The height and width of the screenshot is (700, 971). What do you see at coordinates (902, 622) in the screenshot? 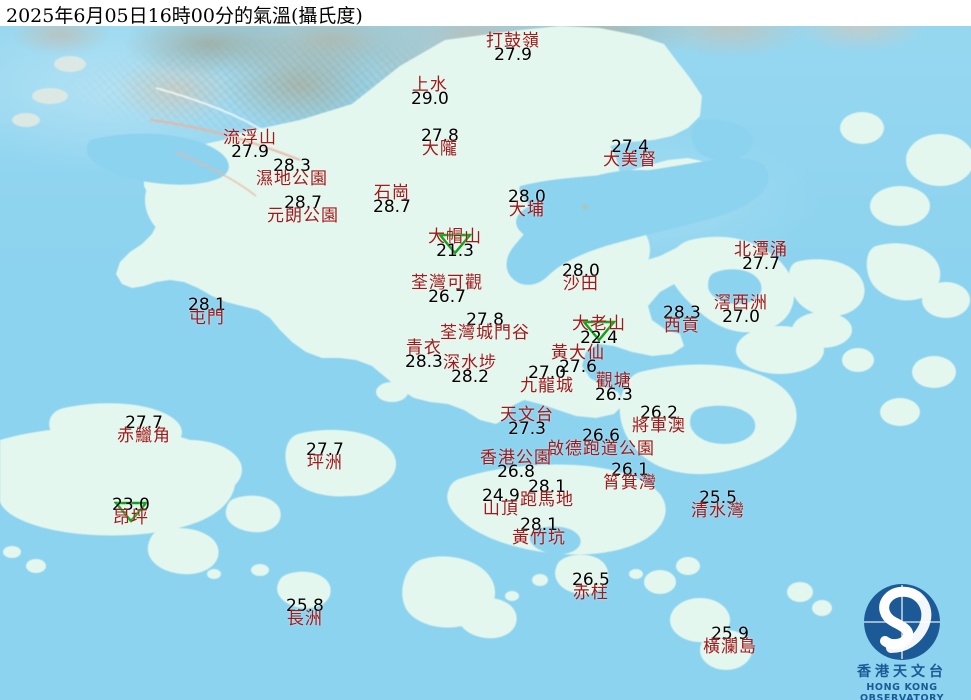
I see `hko-logo-mark` at bounding box center [902, 622].